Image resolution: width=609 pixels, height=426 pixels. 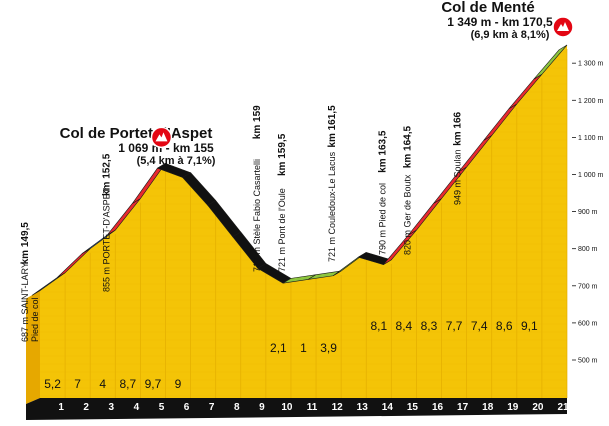 What do you see at coordinates (388, 407) in the screenshot?
I see `km-marker-label: 14` at bounding box center [388, 407].